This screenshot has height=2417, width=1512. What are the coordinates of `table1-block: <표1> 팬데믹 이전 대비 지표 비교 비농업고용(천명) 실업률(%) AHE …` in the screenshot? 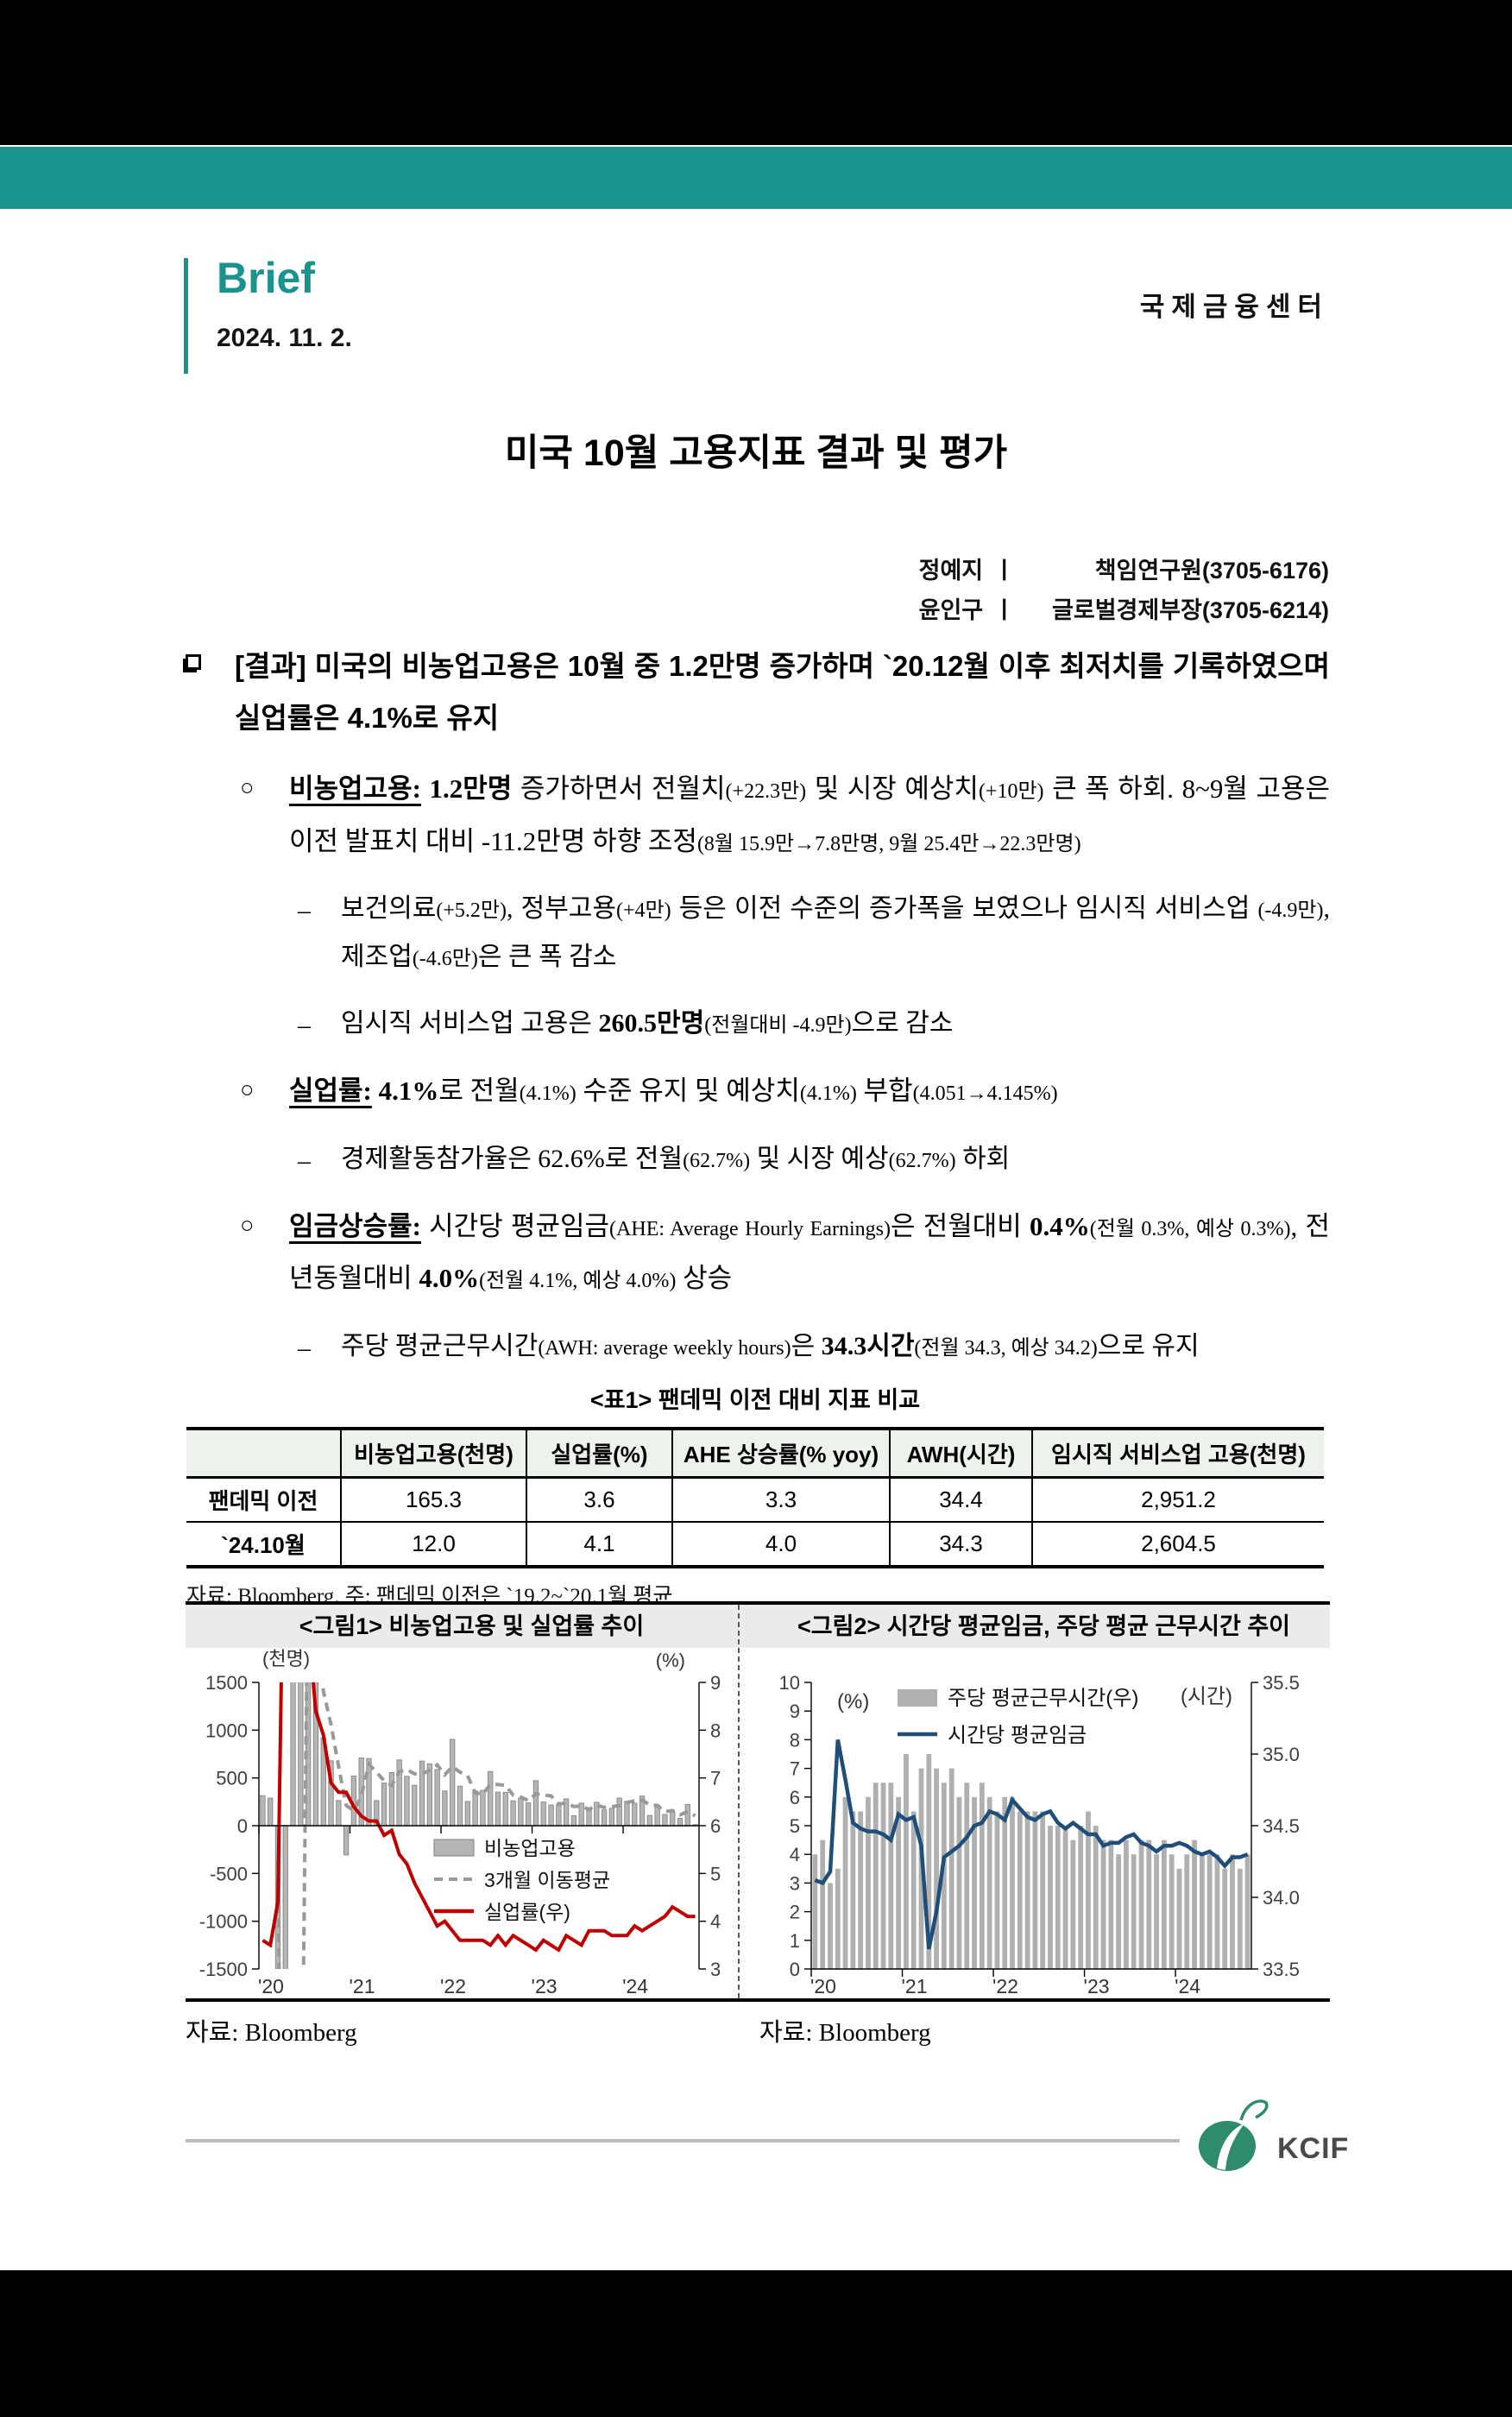 It's located at (755, 1495).